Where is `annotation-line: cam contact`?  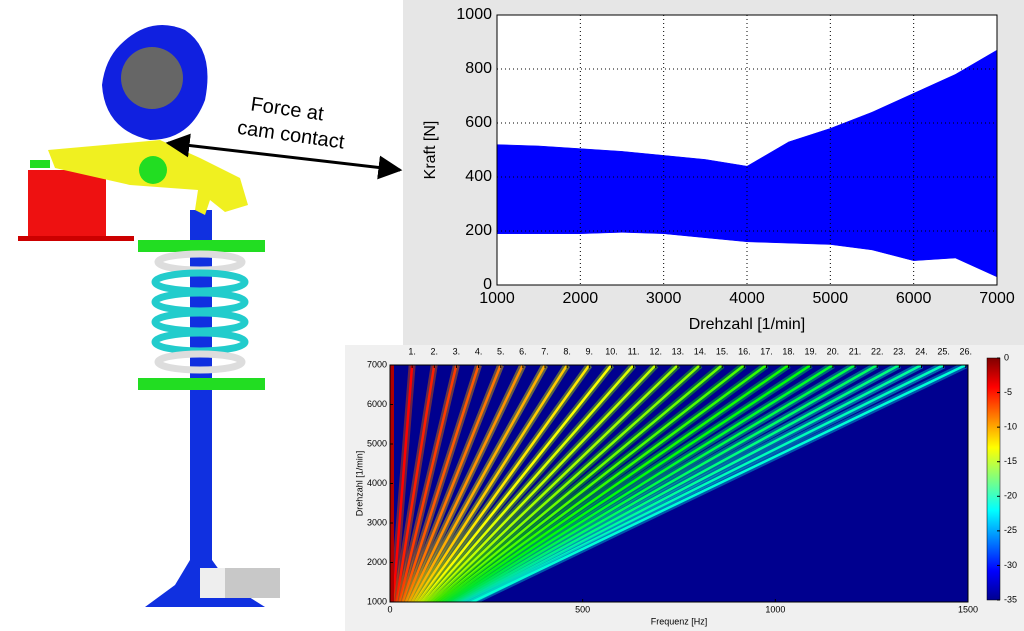
annotation-line: cam contact is located at coordinates (291, 135).